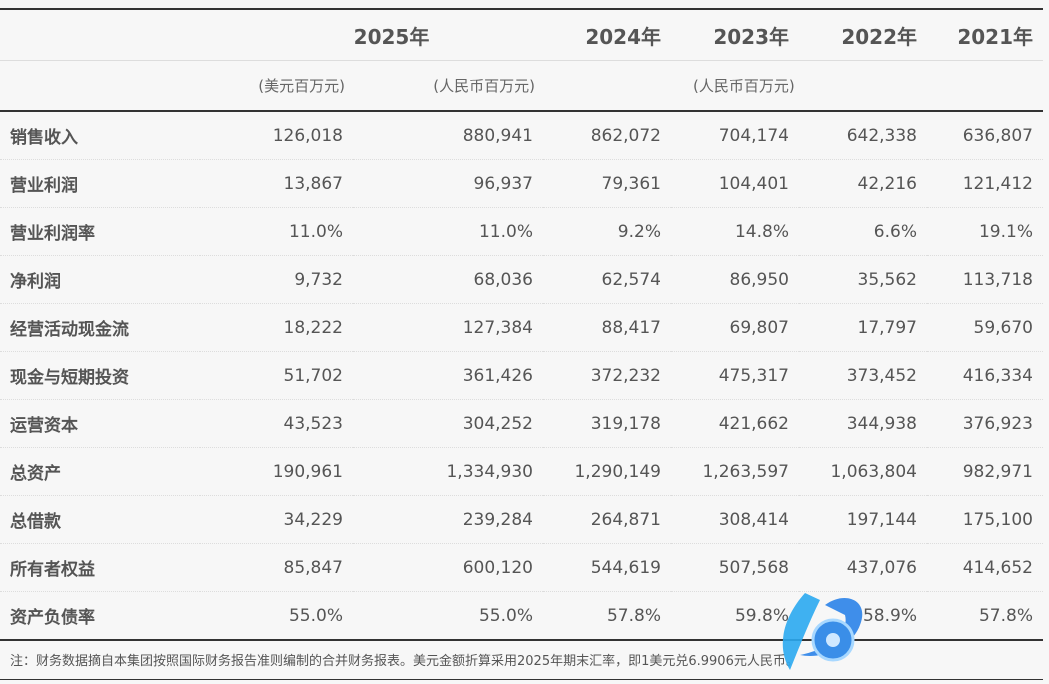  I want to click on cell-value: 372,232, so click(607, 375).